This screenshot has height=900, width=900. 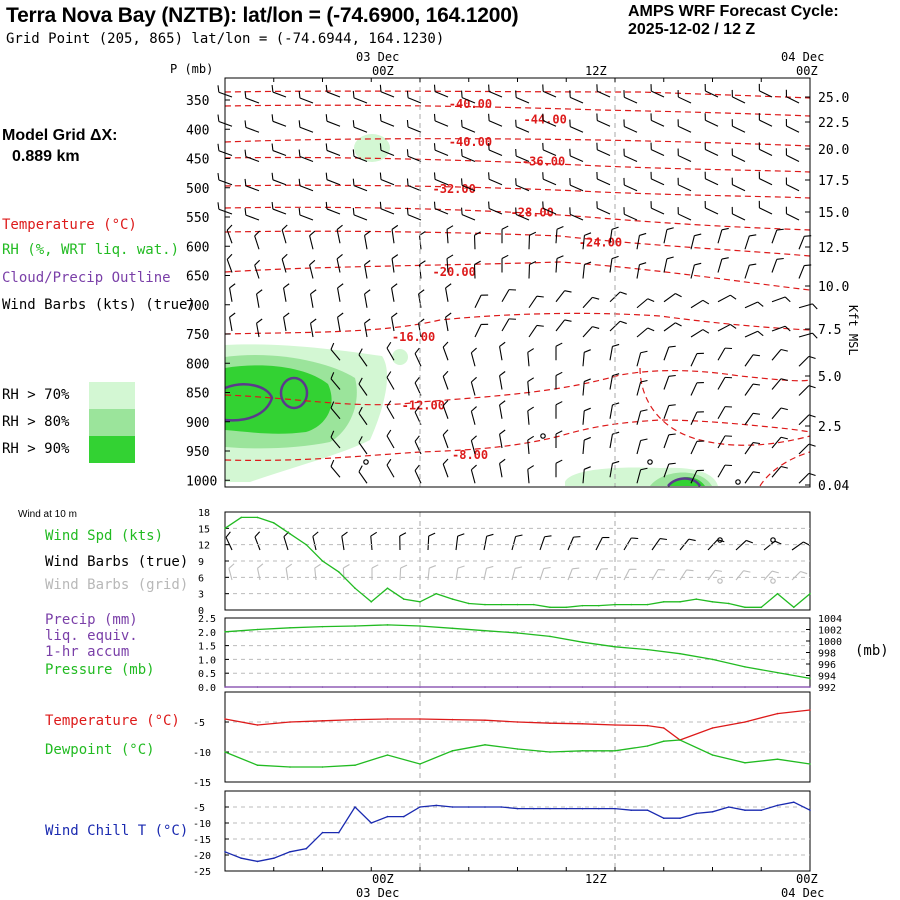 I want to click on legend-temperature: Temperature (°C), so click(x=69, y=225).